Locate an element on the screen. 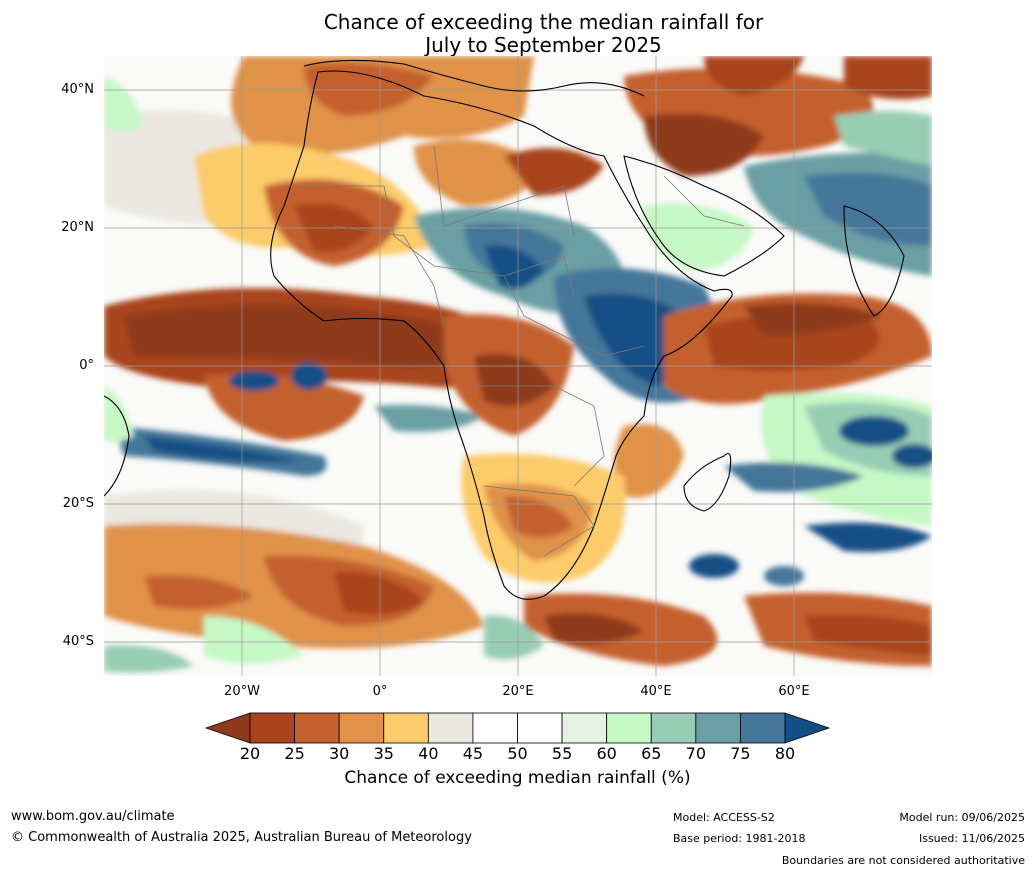 The width and height of the screenshot is (1035, 873). lat-label-40s: 40°S is located at coordinates (78, 641).